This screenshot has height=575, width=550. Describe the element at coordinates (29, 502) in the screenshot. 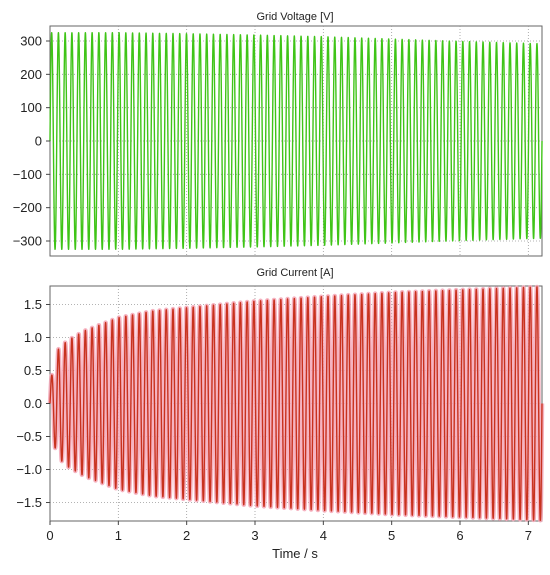

I see `current-y-tick-label: −1.5` at that location.